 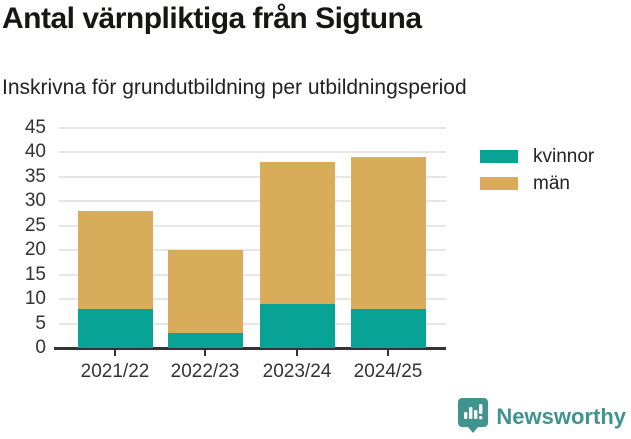 What do you see at coordinates (35, 176) in the screenshot?
I see `y-tick-label: 35` at bounding box center [35, 176].